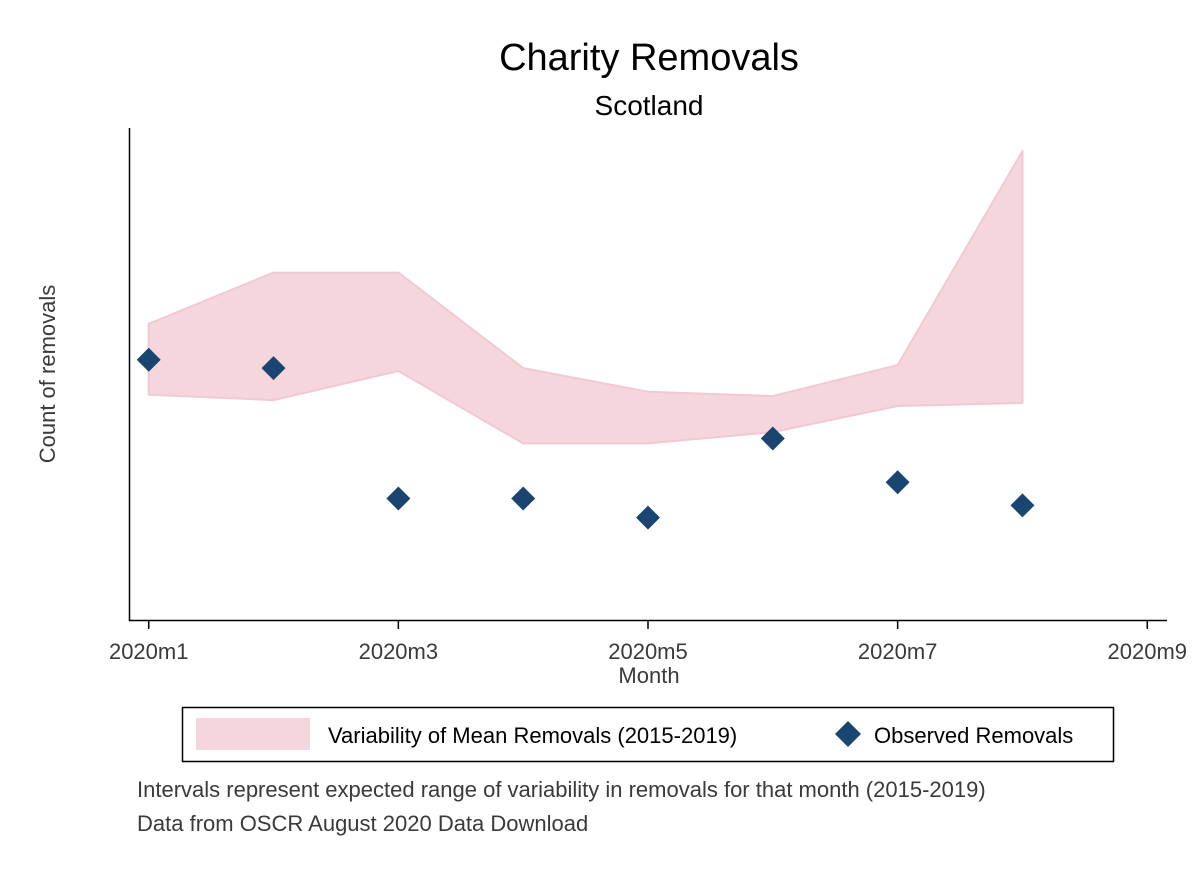  Describe the element at coordinates (1148, 651) in the screenshot. I see `x-tick-label: 2020m9` at that location.